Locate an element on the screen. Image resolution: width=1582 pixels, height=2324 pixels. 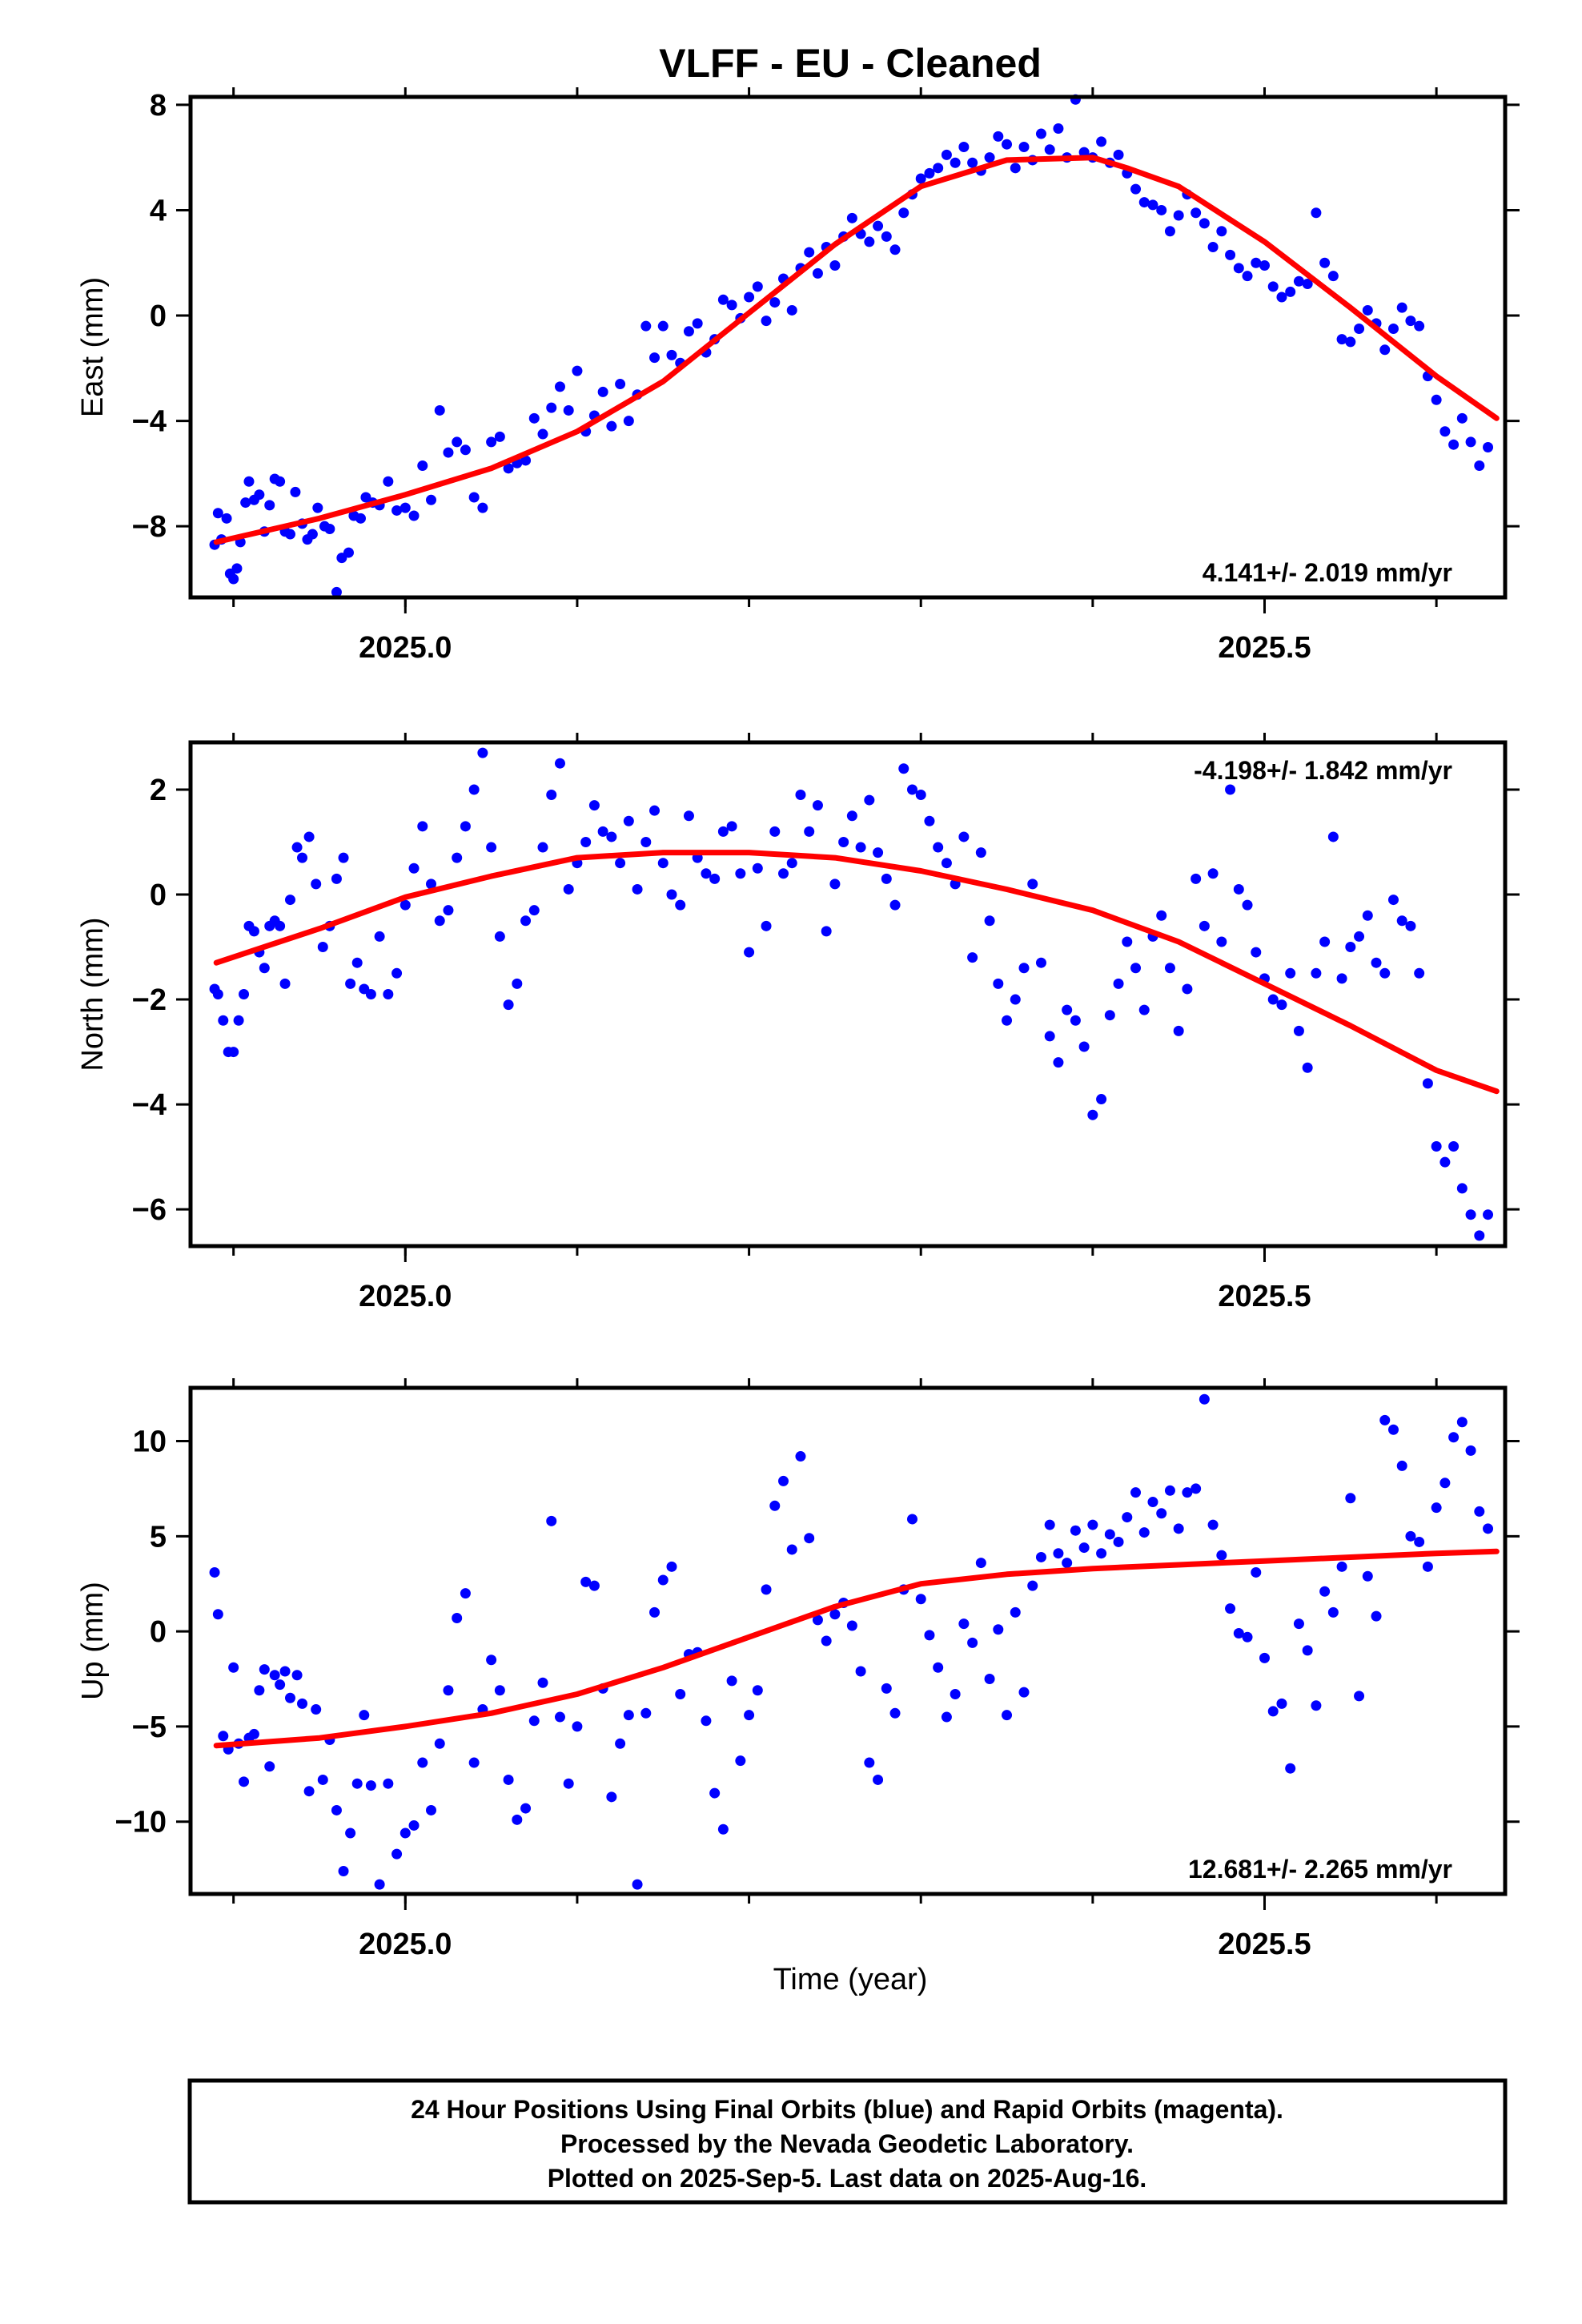
east-rate-label: 4.141+/- 2.019 mm/yr is located at coordinates (1328, 572).